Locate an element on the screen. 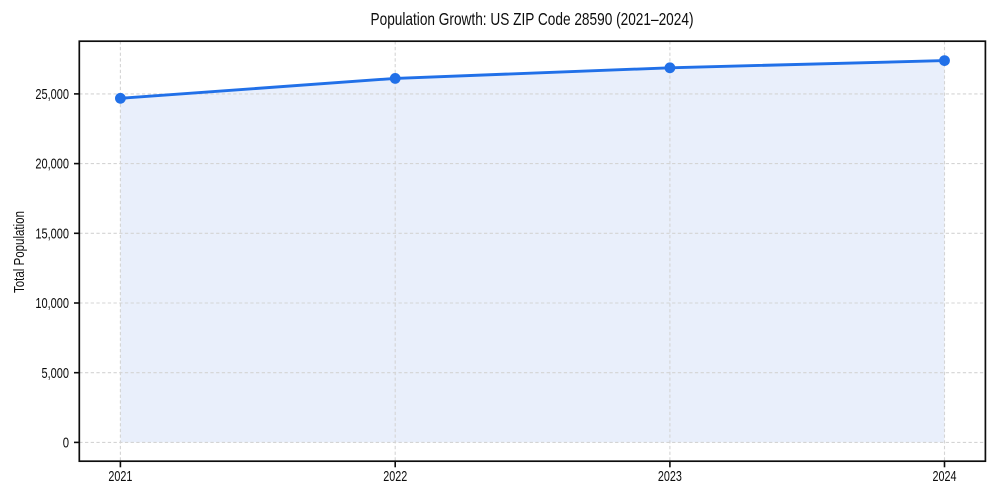  svg-text: 2022 is located at coordinates (395, 476).